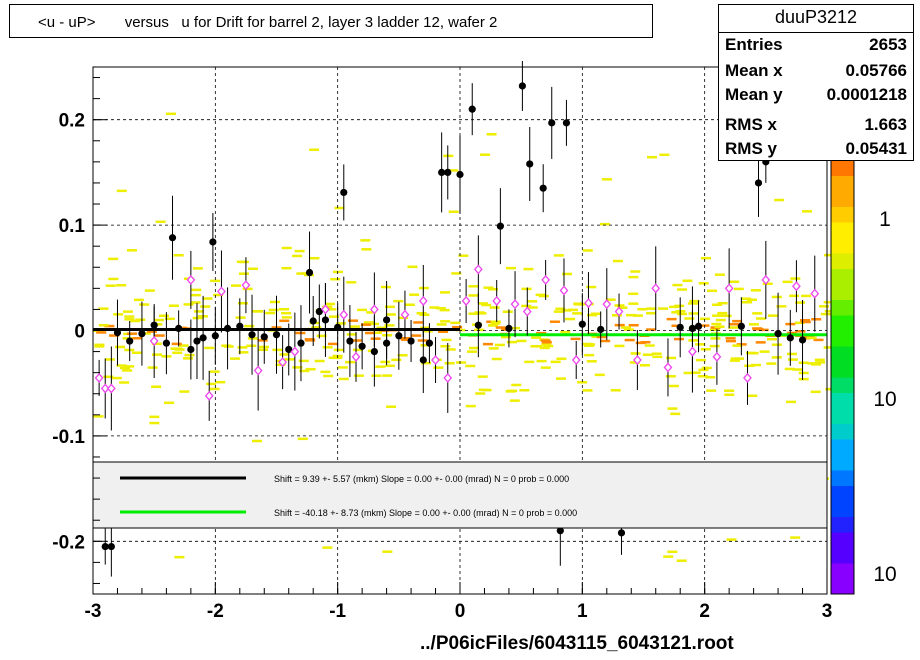  What do you see at coordinates (754, 94) in the screenshot?
I see `stat-label: Mean y` at bounding box center [754, 94].